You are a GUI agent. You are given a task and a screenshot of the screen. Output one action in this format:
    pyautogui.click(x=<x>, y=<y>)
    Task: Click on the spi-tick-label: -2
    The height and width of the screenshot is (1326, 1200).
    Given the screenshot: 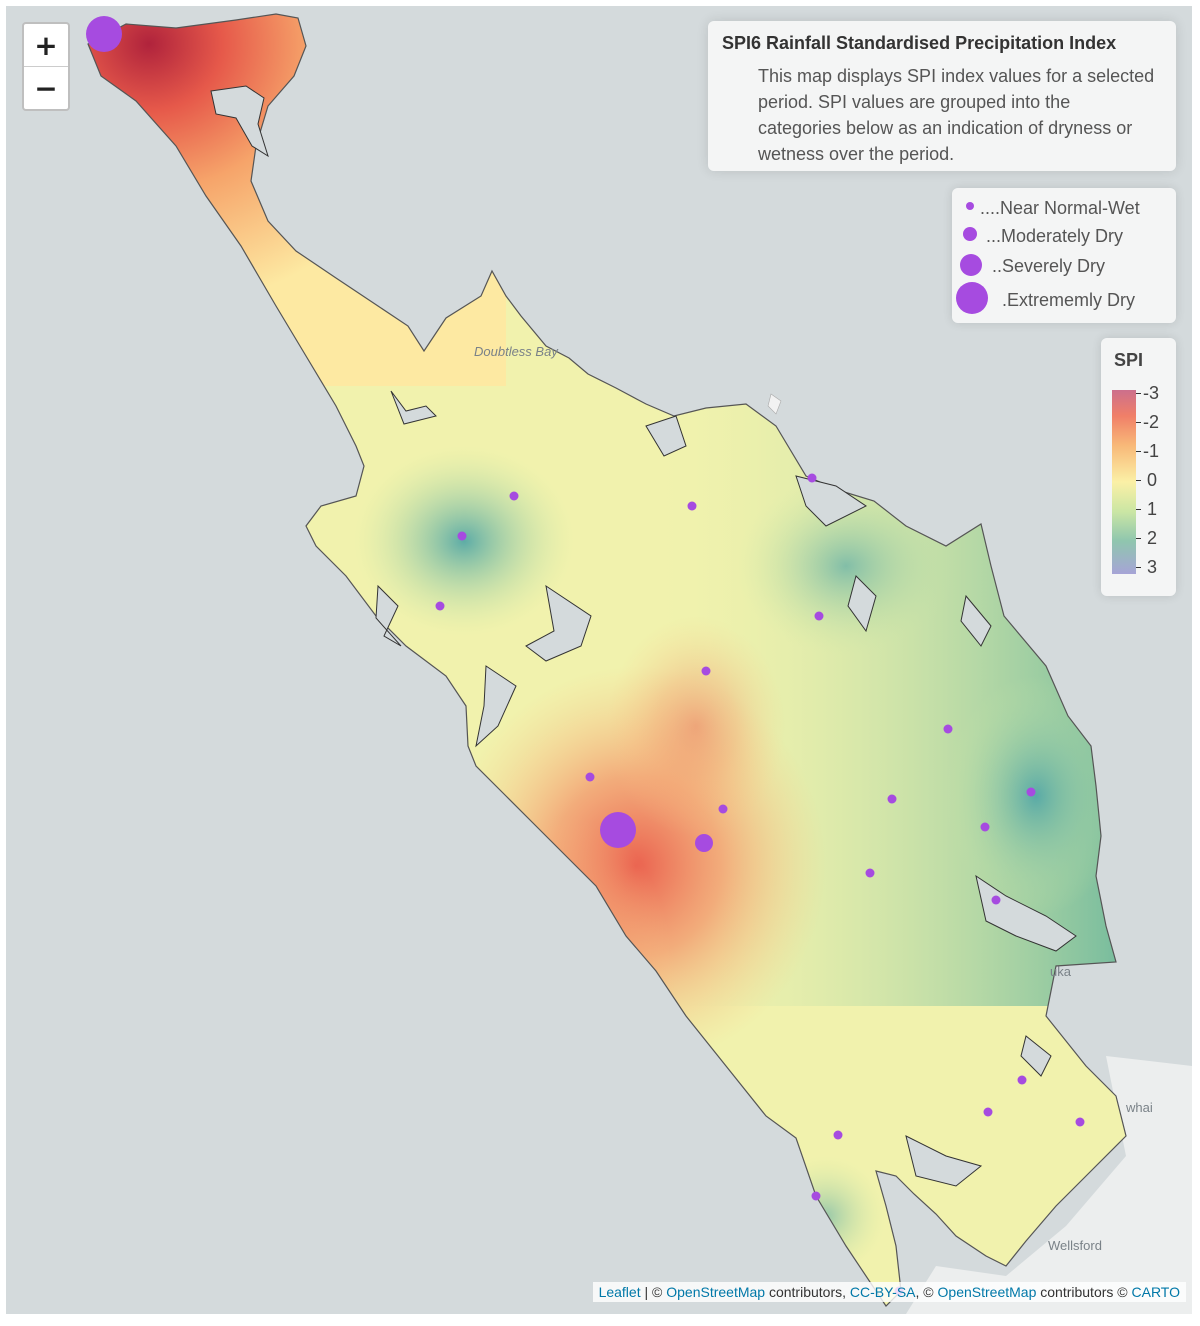 What is the action you would take?
    pyautogui.click(x=1151, y=422)
    